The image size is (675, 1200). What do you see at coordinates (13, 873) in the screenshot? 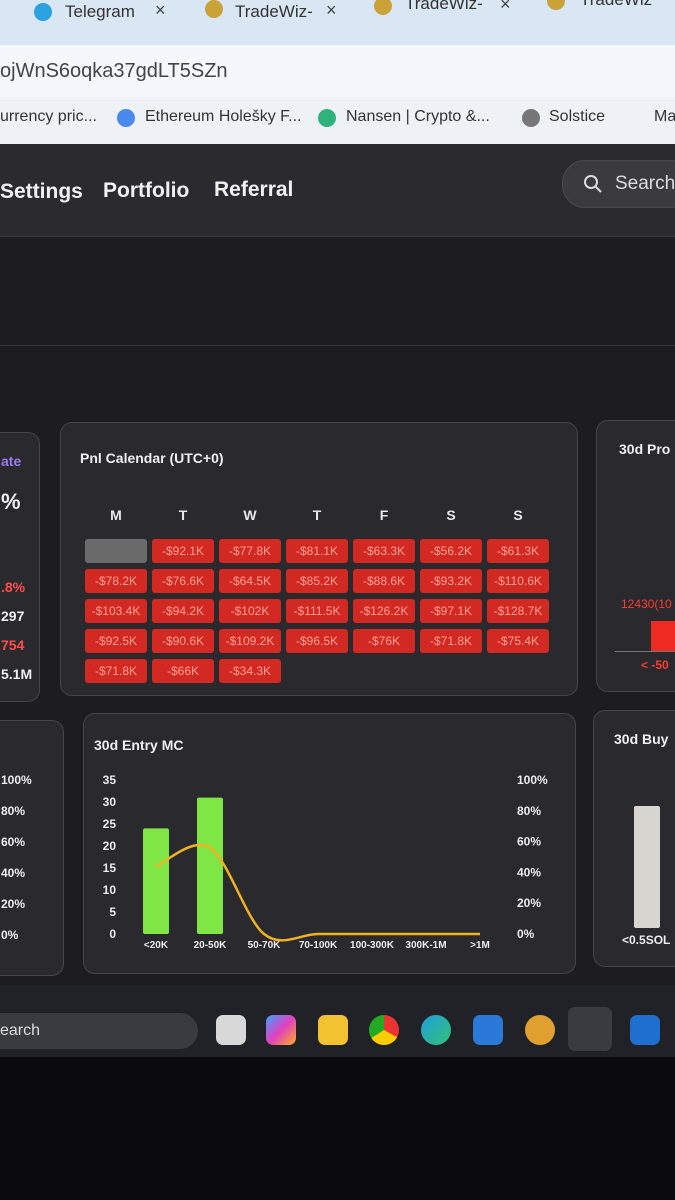
I see `y-tick-label: 40%` at bounding box center [13, 873].